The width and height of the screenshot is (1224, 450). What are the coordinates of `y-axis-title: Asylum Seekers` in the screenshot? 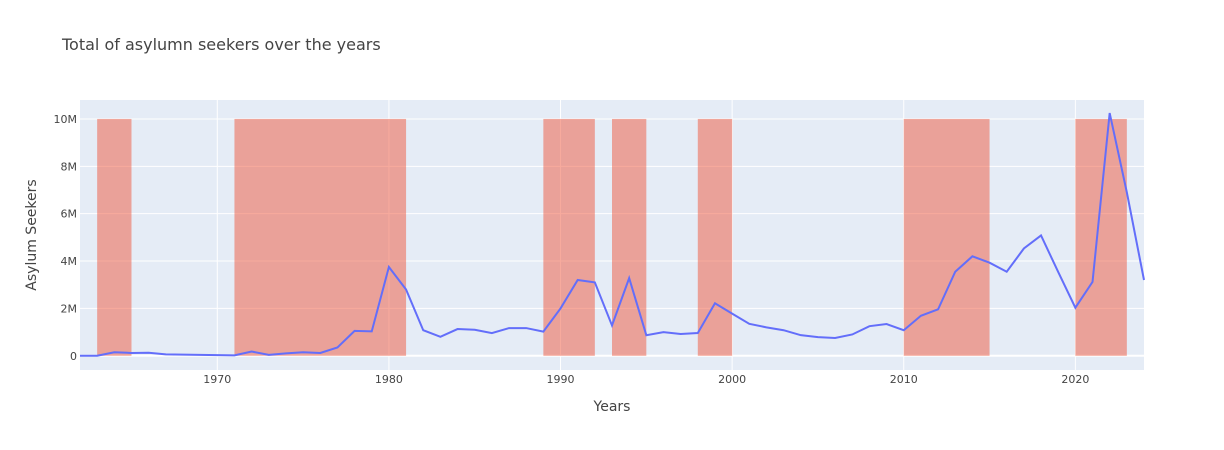 It's located at (32, 234).